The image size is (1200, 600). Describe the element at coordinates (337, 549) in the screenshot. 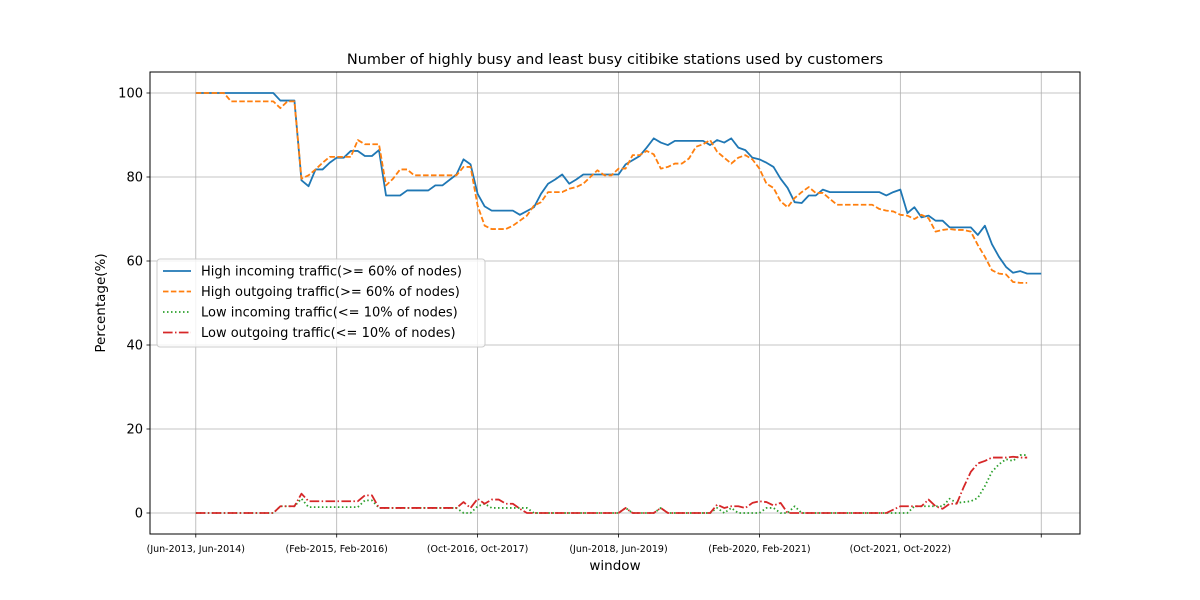

I see `x-tick-label: (Feb-2015, Feb-2016)` at that location.